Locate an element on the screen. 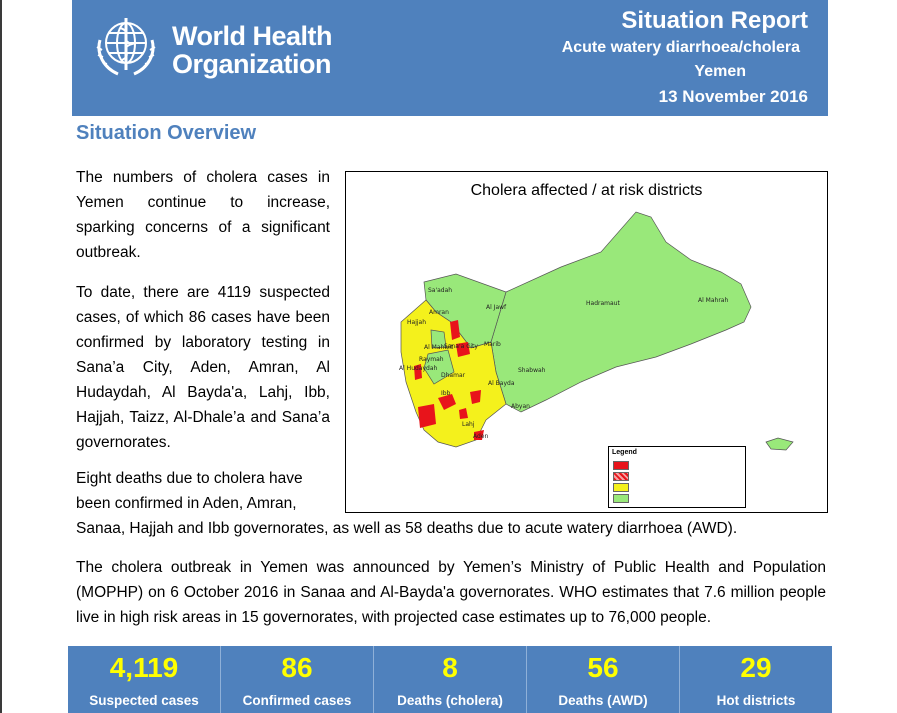 This screenshot has width=897, height=713. map-label-al-hudaydah: Al Hudaydah is located at coordinates (418, 368).